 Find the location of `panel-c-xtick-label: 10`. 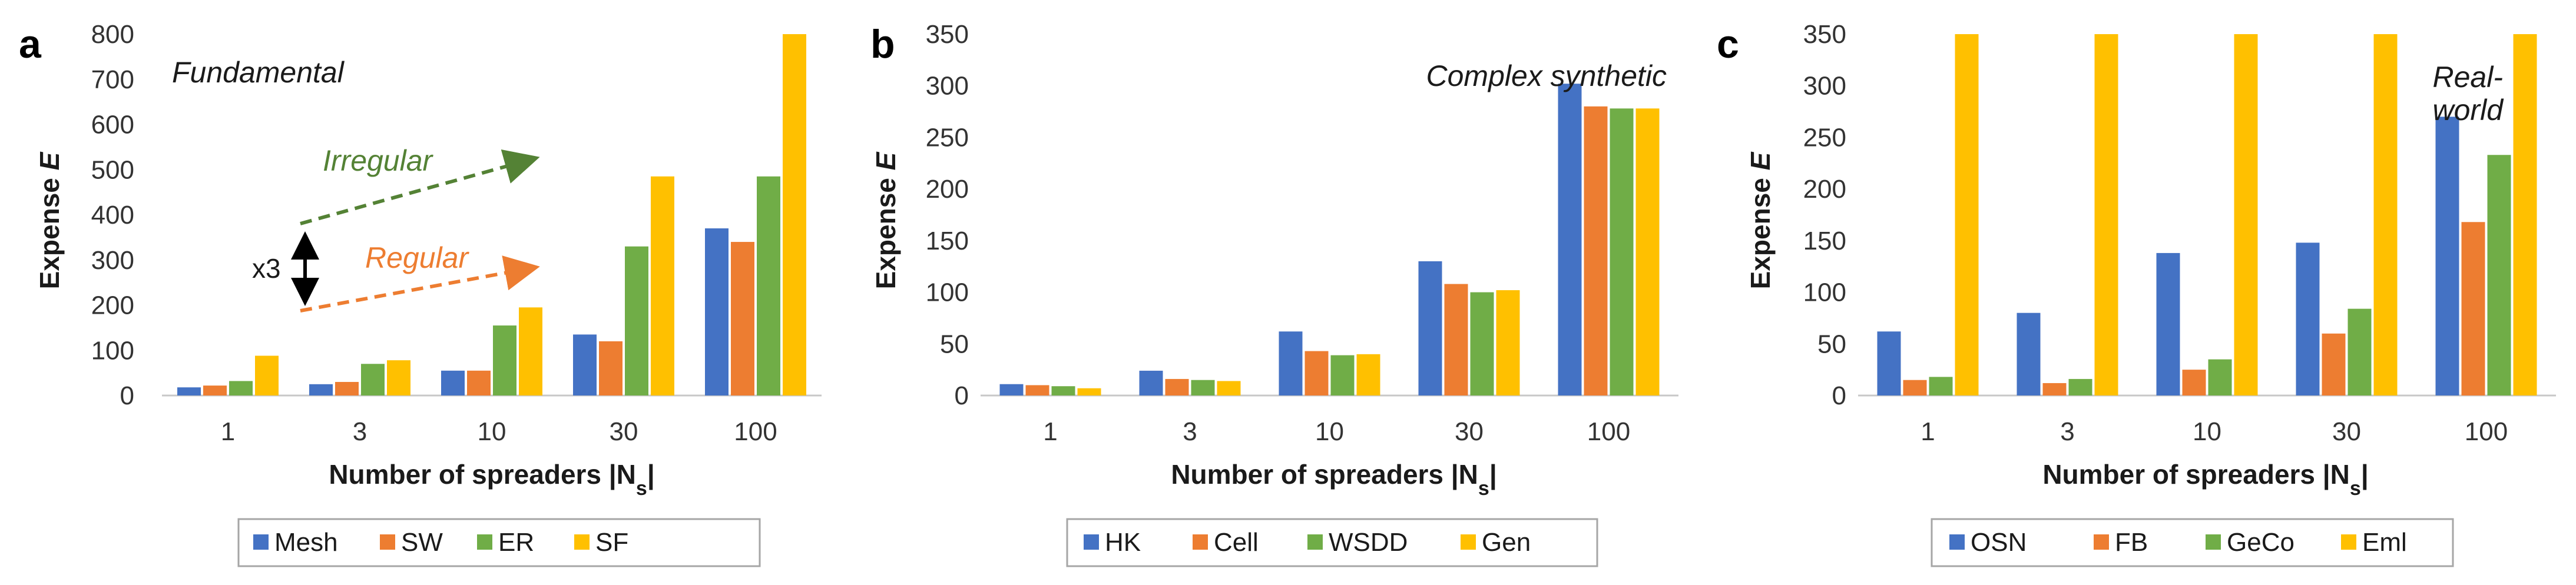

panel-c-xtick-label: 10 is located at coordinates (2207, 431).